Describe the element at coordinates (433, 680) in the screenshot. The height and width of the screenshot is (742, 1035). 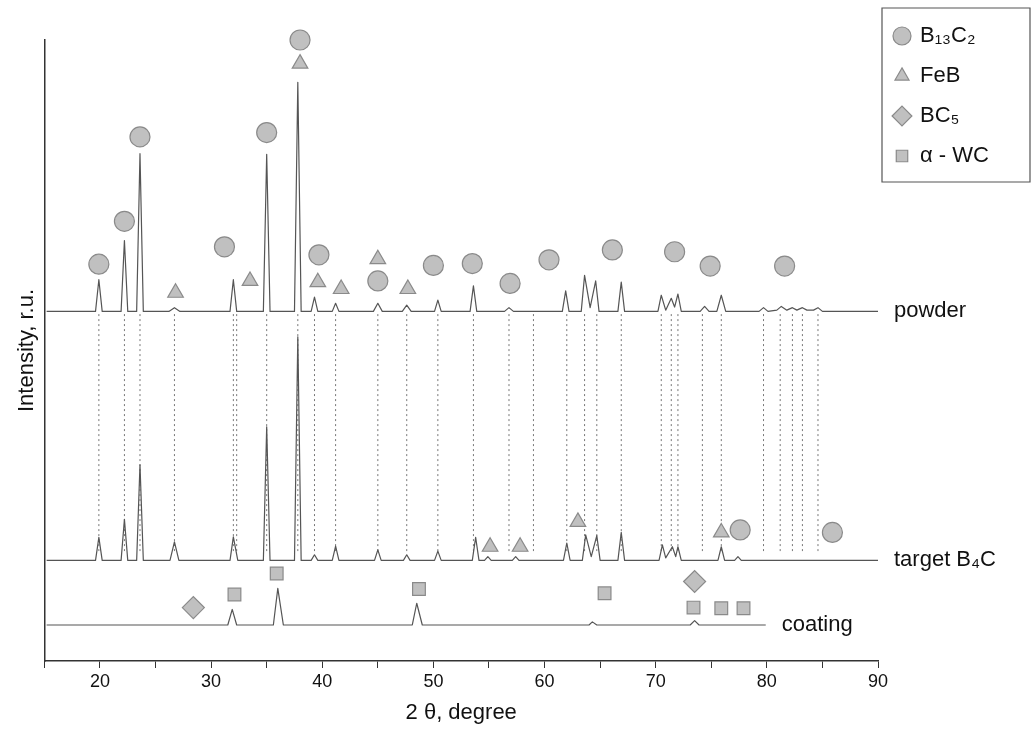
I see `x-tick-label: 50` at that location.